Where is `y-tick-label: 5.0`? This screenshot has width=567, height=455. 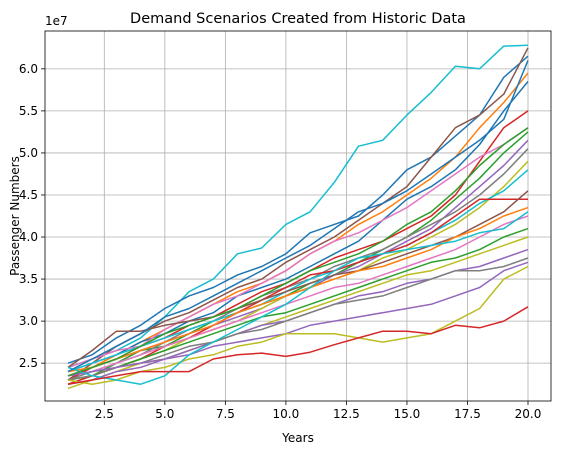
y-tick-label: 5.0 is located at coordinates (28, 153).